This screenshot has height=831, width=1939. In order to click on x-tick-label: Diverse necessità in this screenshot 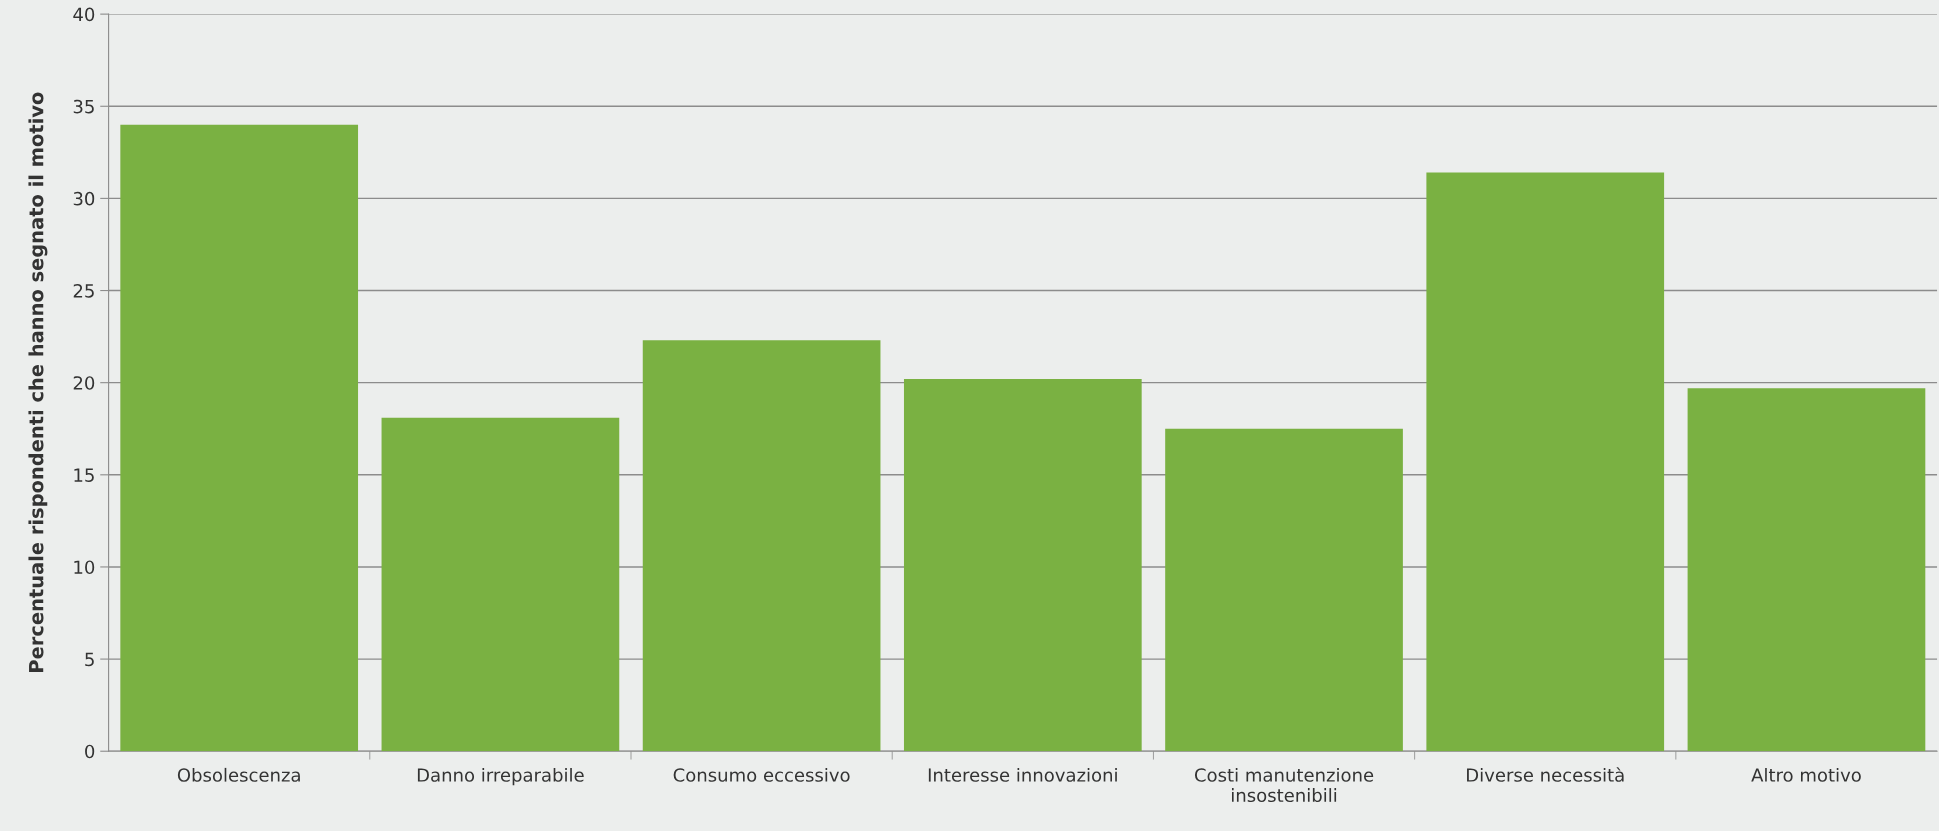, I will do `click(1545, 774)`.